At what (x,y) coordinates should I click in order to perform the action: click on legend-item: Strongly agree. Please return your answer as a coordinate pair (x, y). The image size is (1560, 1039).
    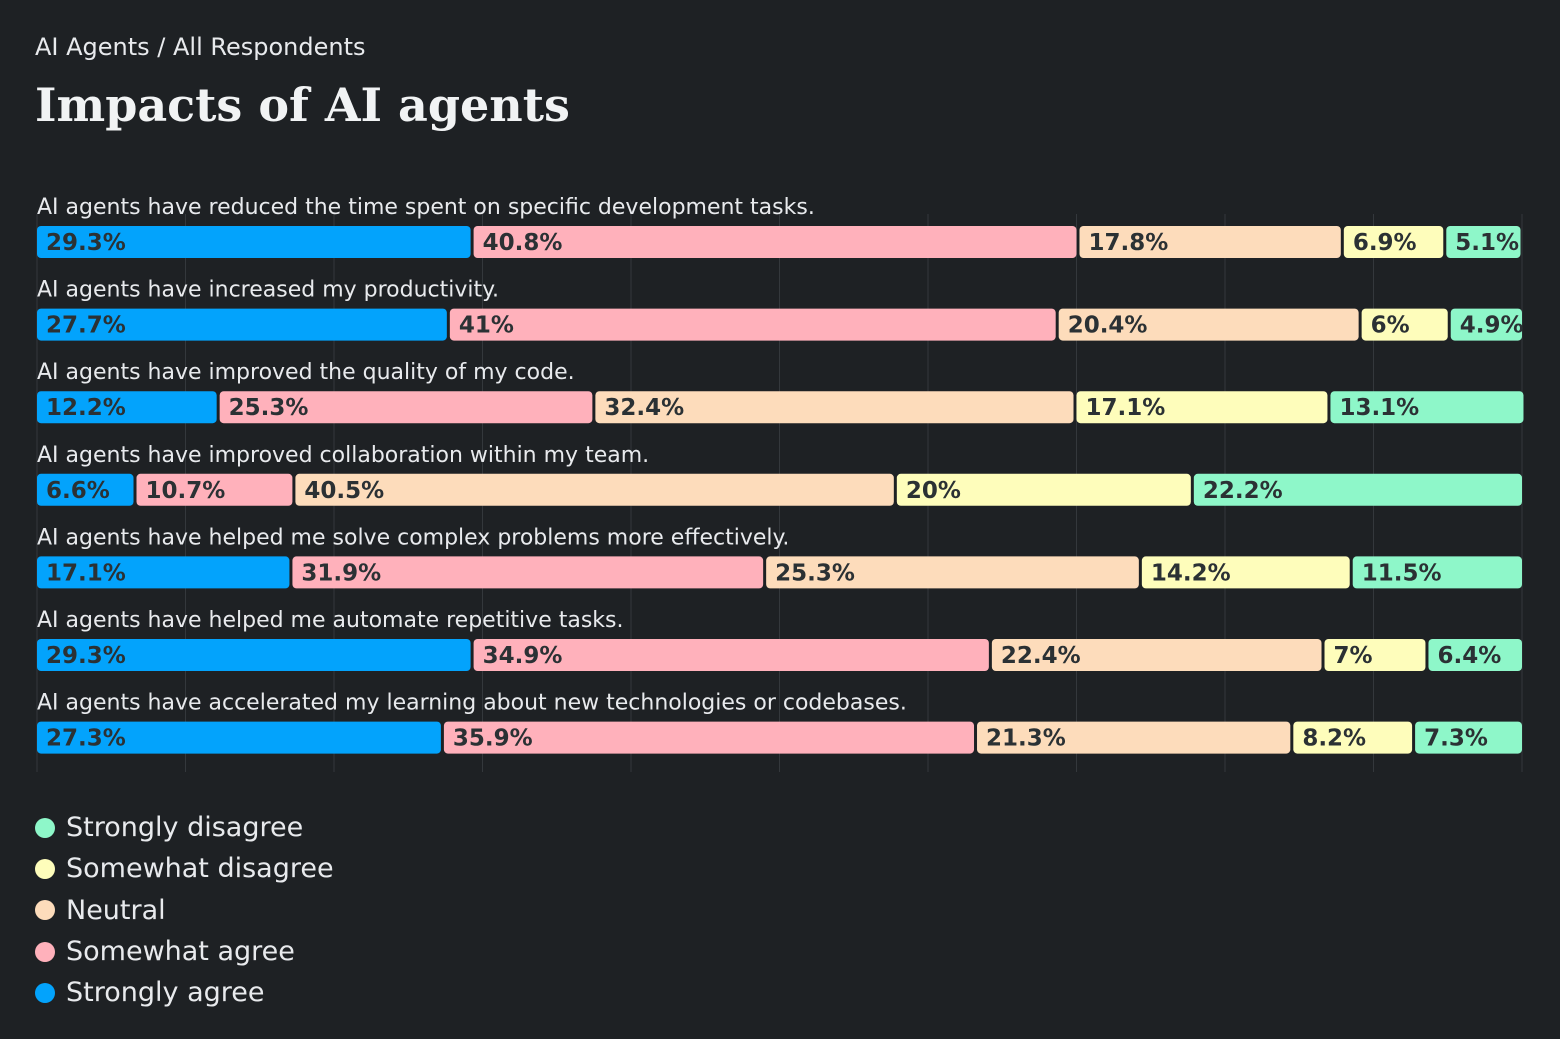
    Looking at the image, I should click on (184, 992).